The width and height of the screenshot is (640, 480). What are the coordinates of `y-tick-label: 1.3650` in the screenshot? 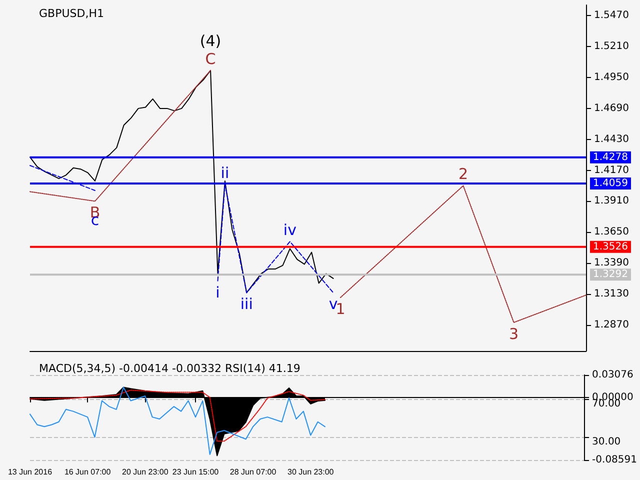 It's located at (611, 232).